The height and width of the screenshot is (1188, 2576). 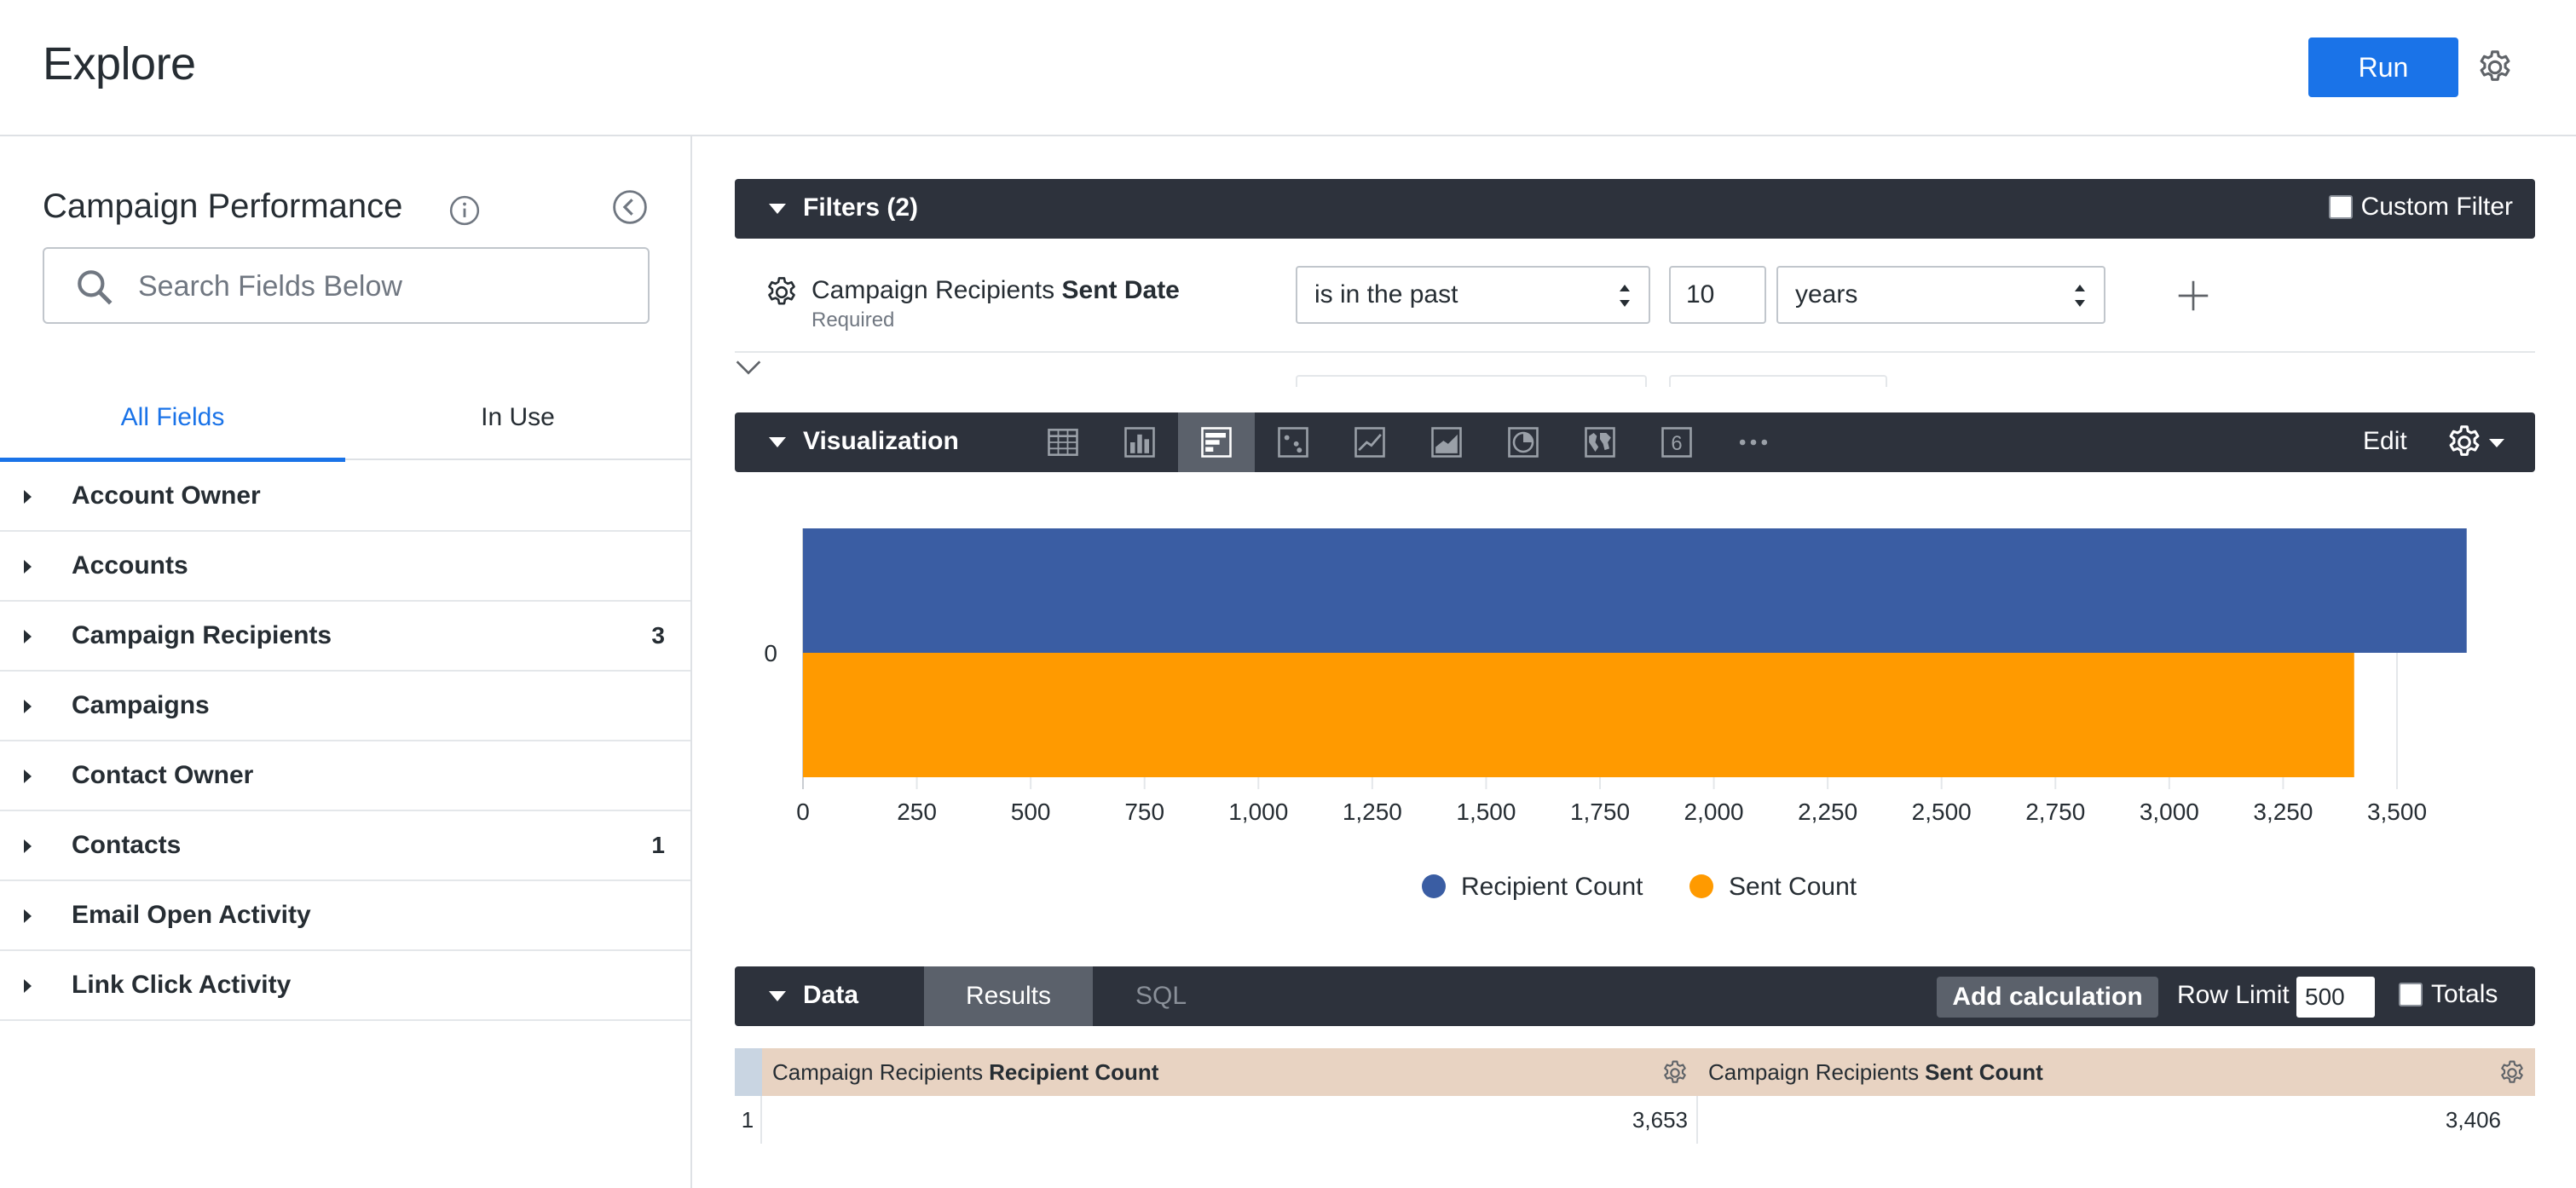 I want to click on bar-chart-icon, so click(x=1216, y=442).